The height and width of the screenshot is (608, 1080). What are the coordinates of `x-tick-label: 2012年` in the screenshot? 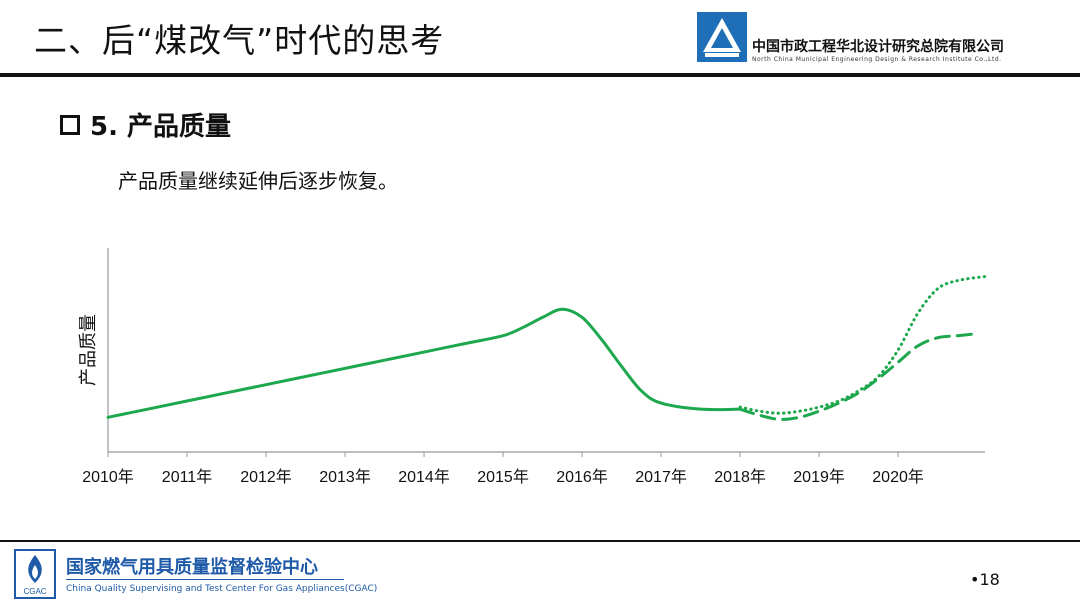 It's located at (266, 477).